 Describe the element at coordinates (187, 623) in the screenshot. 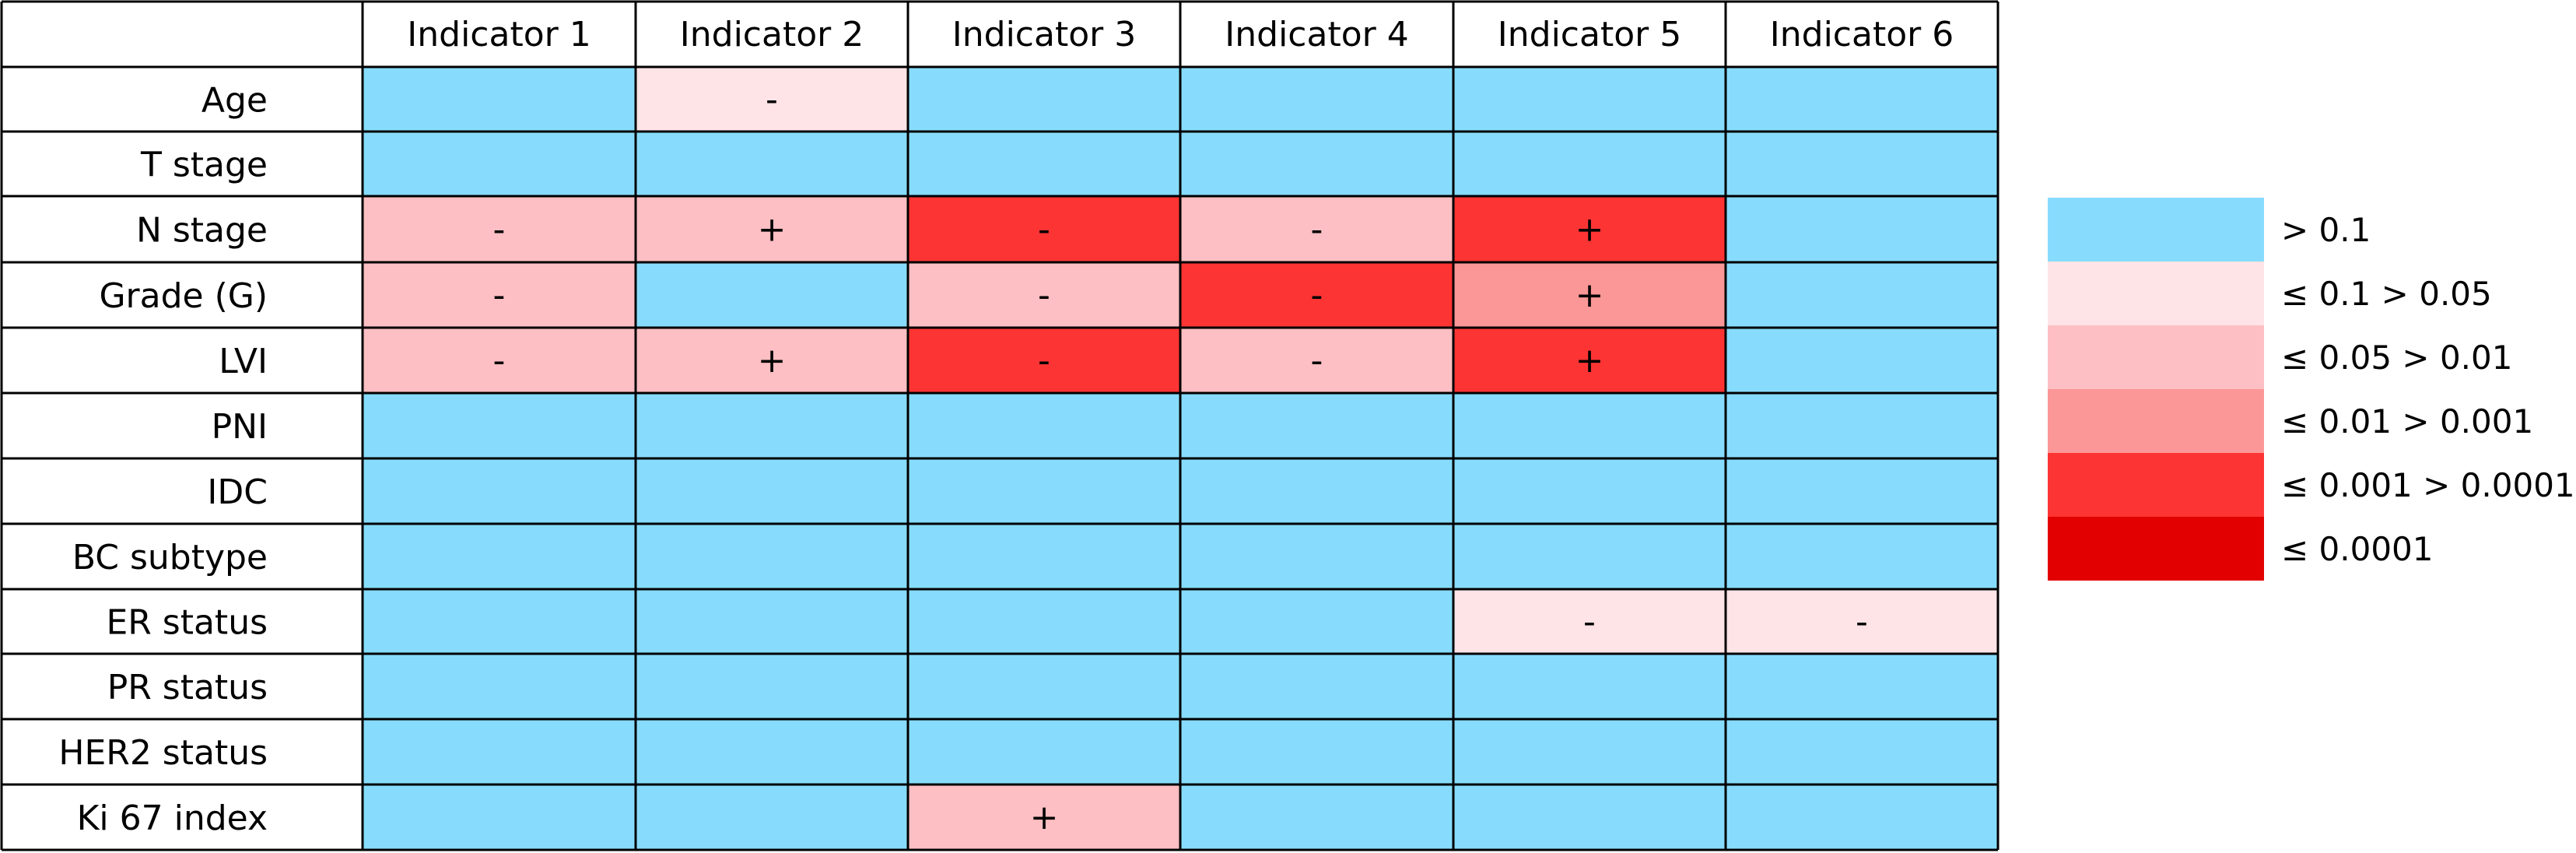

I see `row-label: ER status` at that location.